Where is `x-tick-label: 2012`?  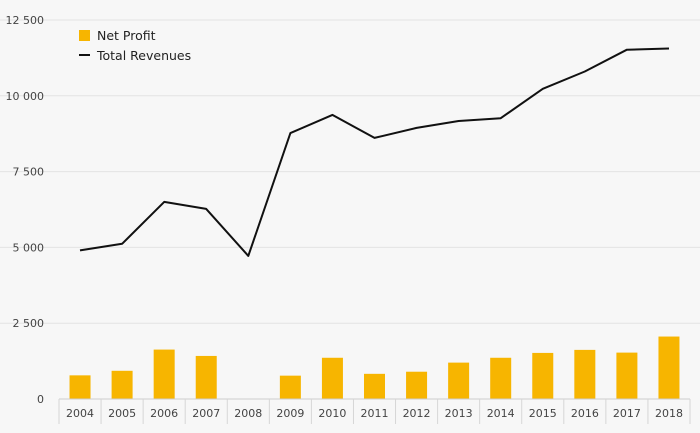
x-tick-label: 2012 is located at coordinates (417, 413).